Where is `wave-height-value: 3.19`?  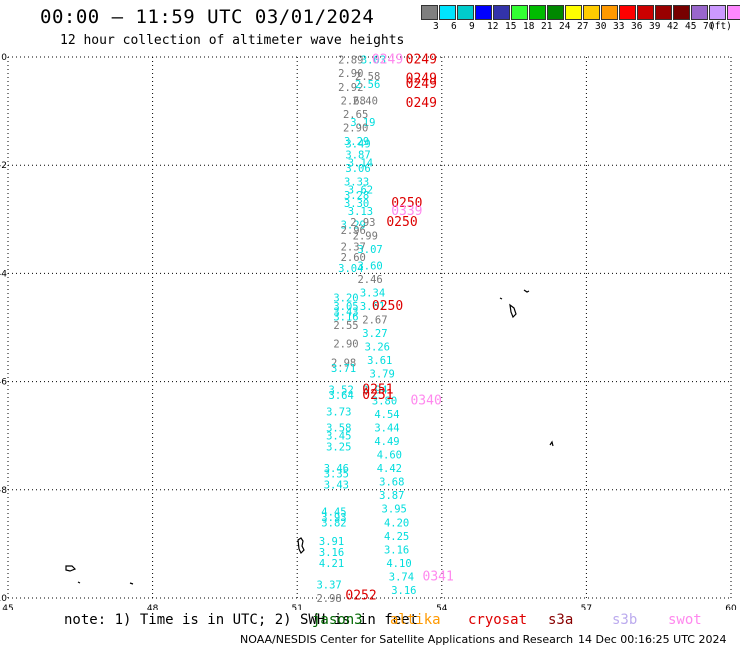 wave-height-value: 3.19 is located at coordinates (362, 123).